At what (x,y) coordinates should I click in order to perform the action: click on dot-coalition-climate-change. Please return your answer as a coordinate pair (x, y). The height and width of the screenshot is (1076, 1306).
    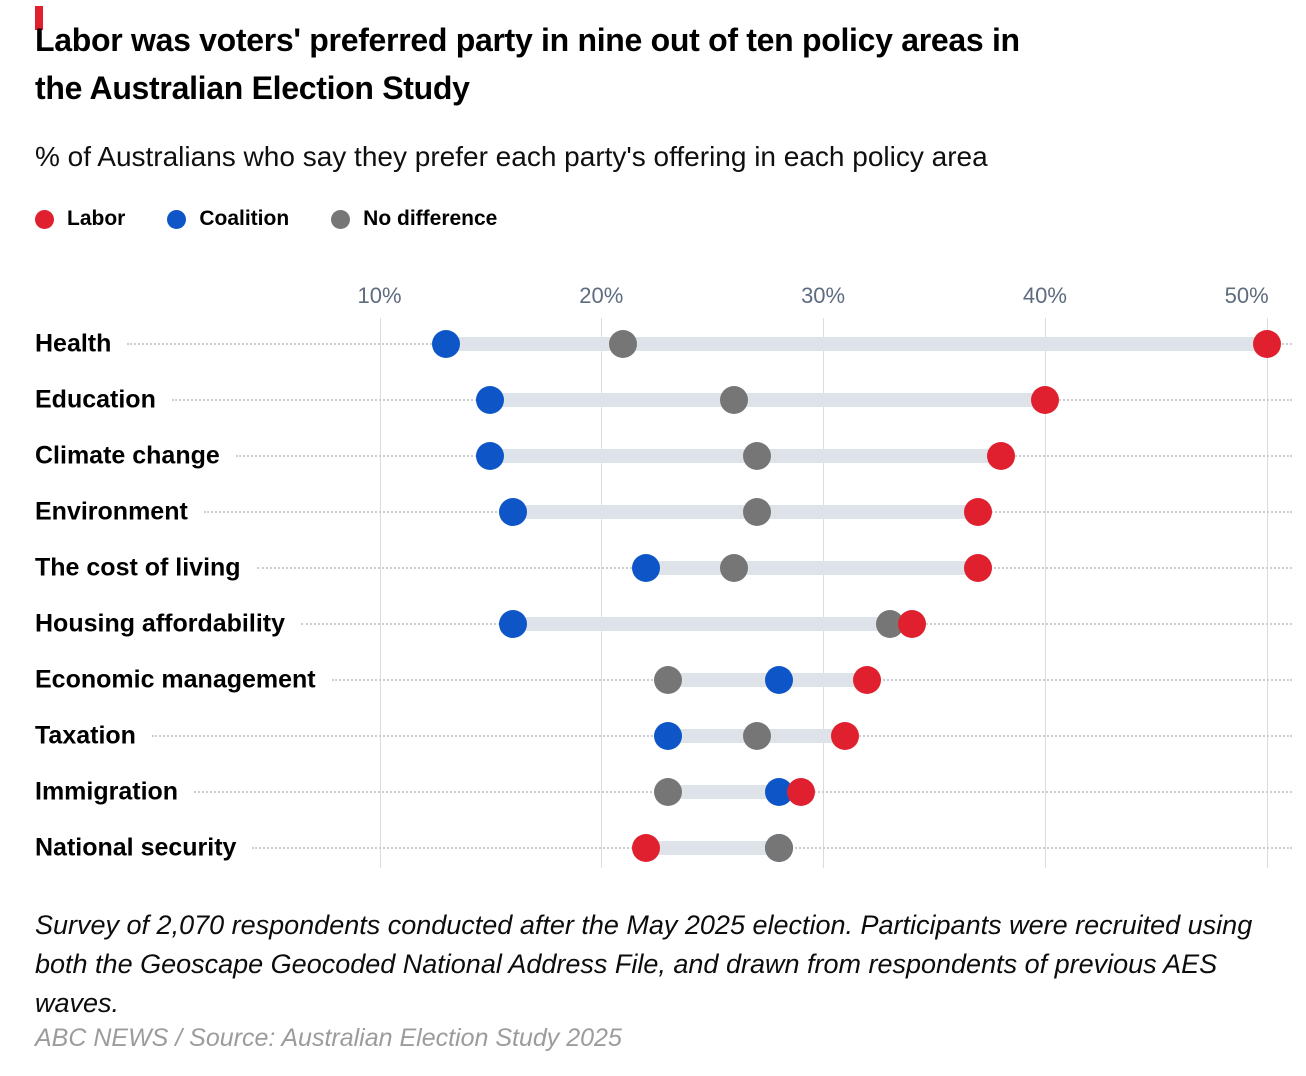
    Looking at the image, I should click on (490, 456).